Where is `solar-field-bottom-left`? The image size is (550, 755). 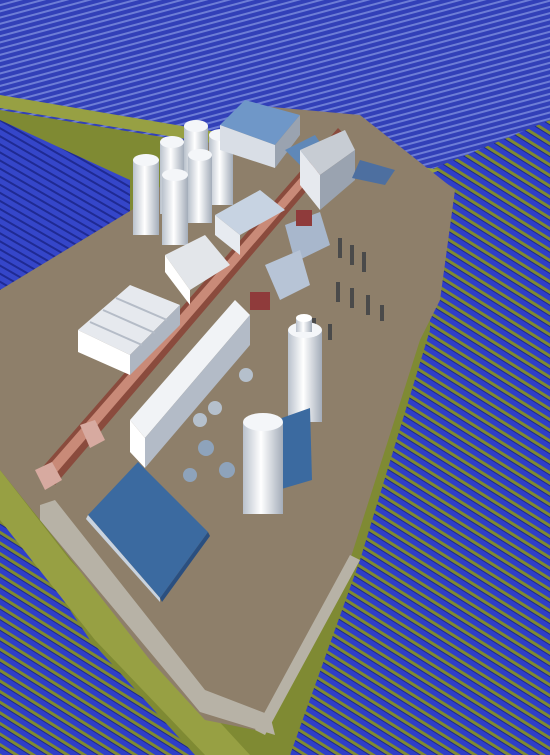 solar-field-bottom-left is located at coordinates (97, 630).